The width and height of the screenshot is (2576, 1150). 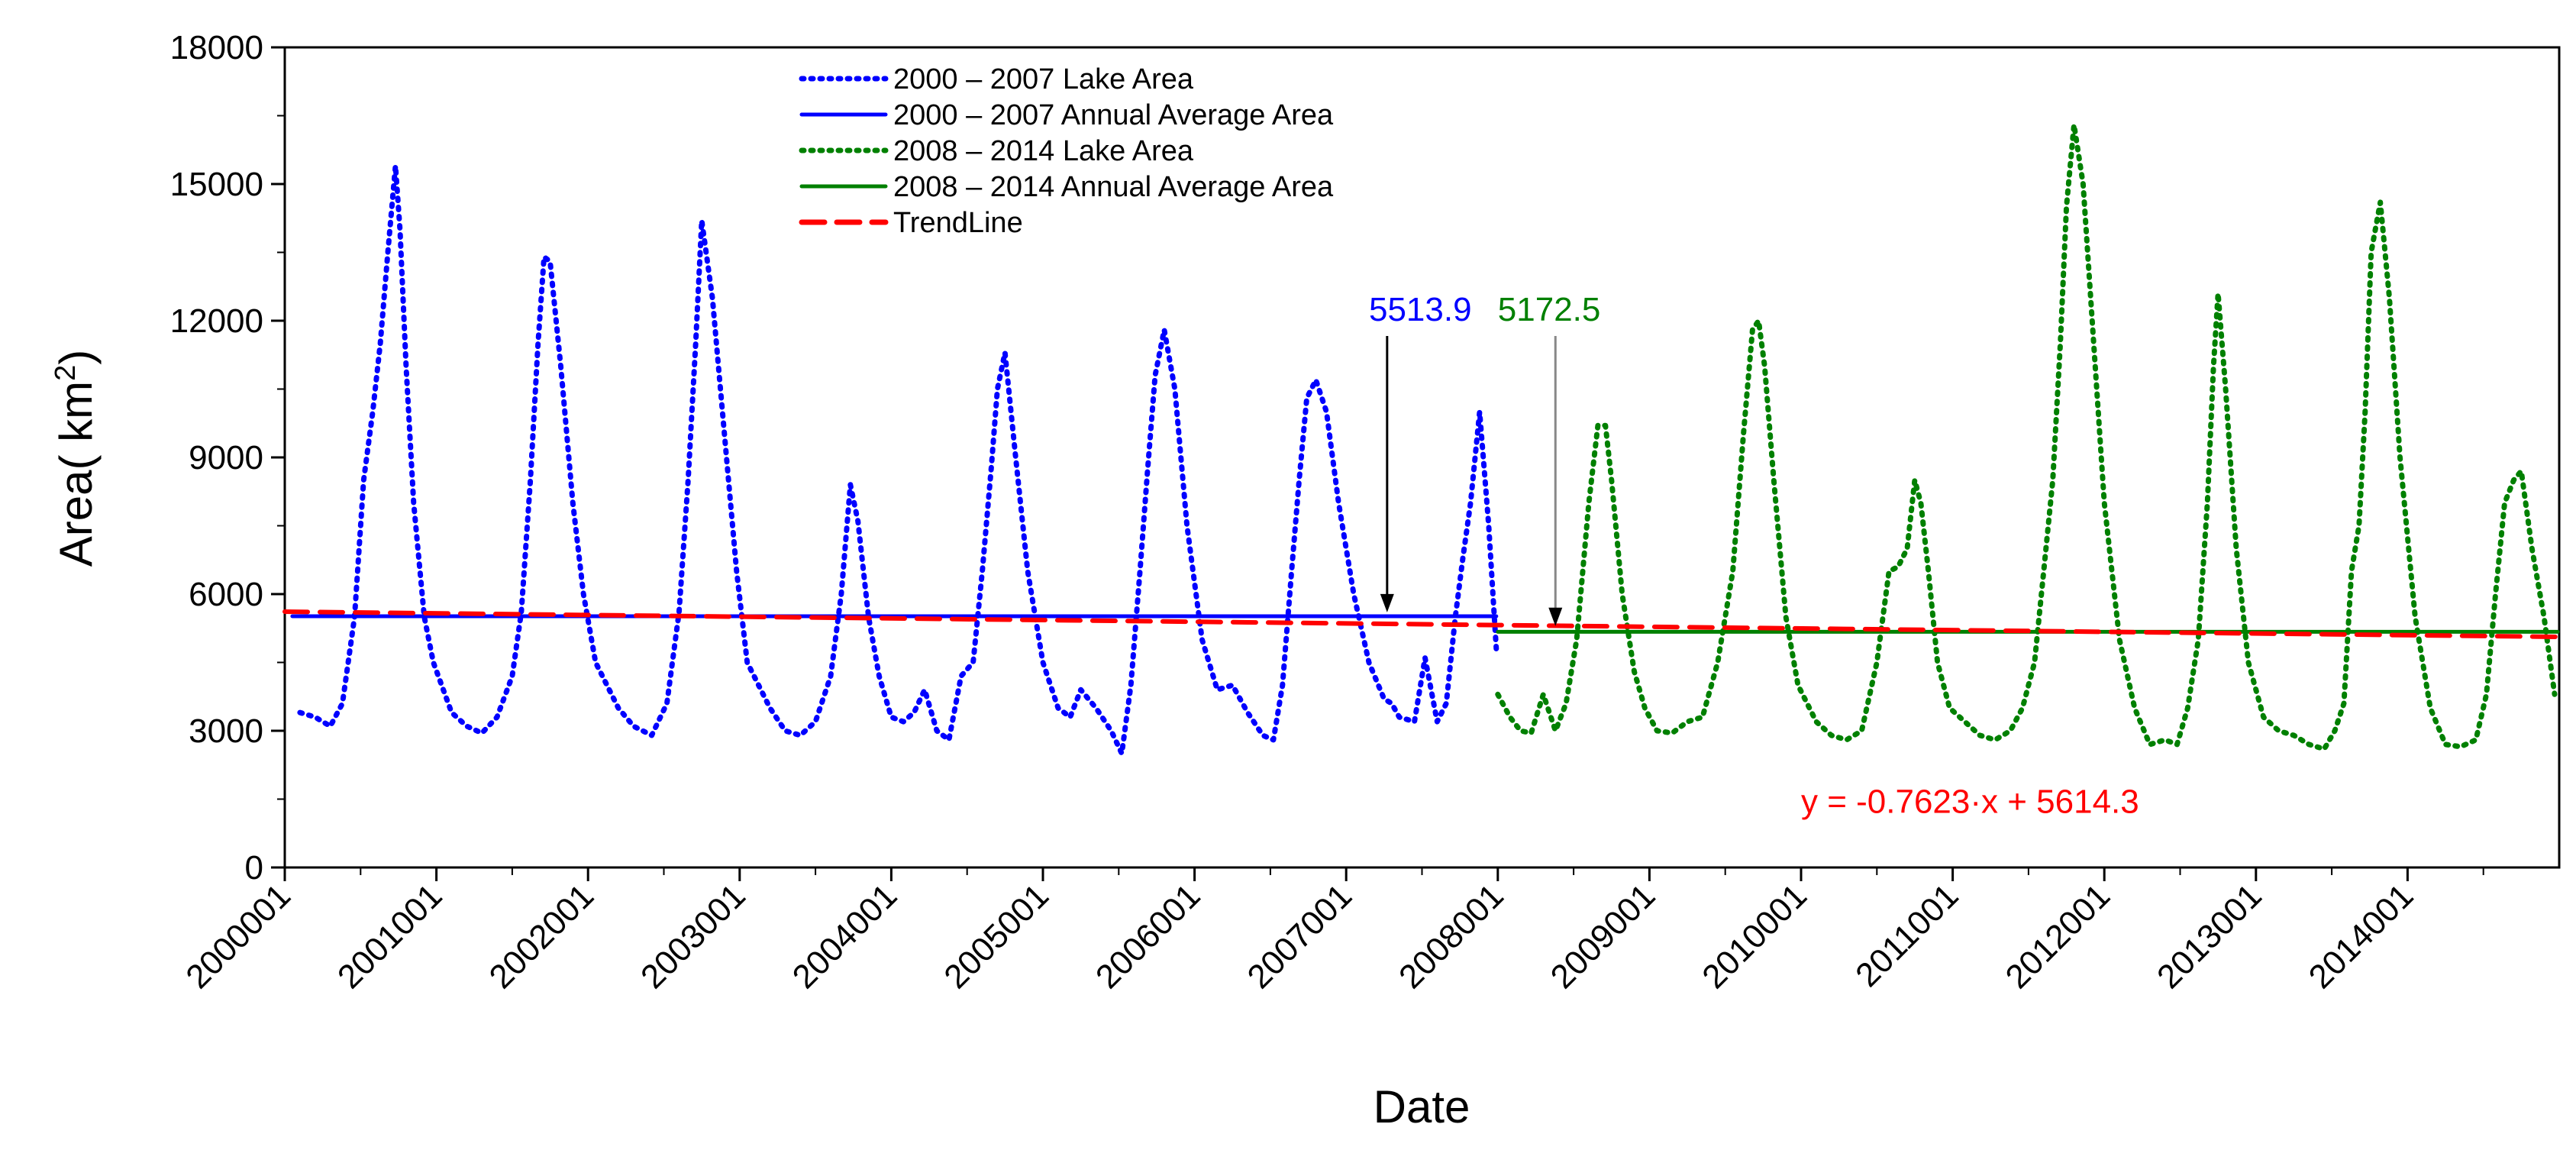 I want to click on x-tick-label: 2004001, so click(x=845, y=936).